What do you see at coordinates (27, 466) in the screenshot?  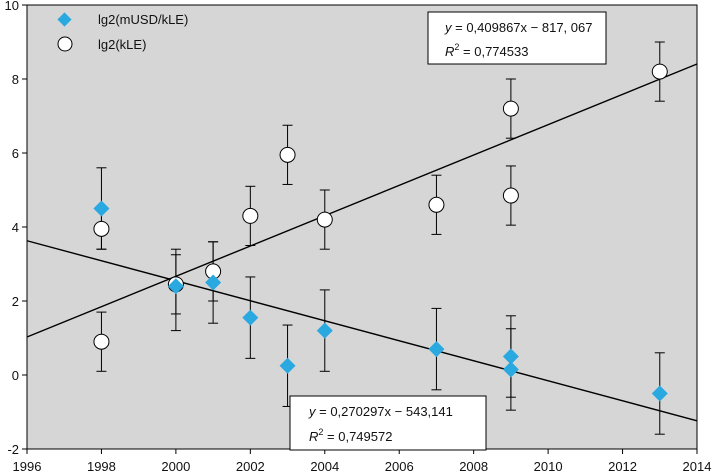 I see `x-tick-label: 1996` at bounding box center [27, 466].